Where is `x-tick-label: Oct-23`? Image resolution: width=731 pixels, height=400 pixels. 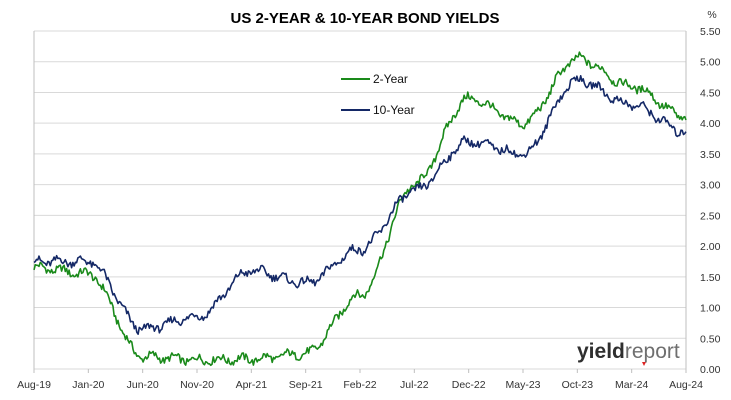
x-tick-label: Oct-23 is located at coordinates (578, 385).